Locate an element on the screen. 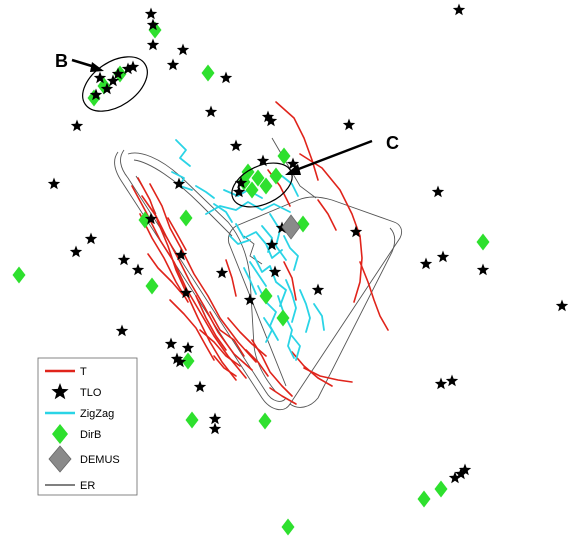 The width and height of the screenshot is (570, 539). legend-item: ER is located at coordinates (70, 486).